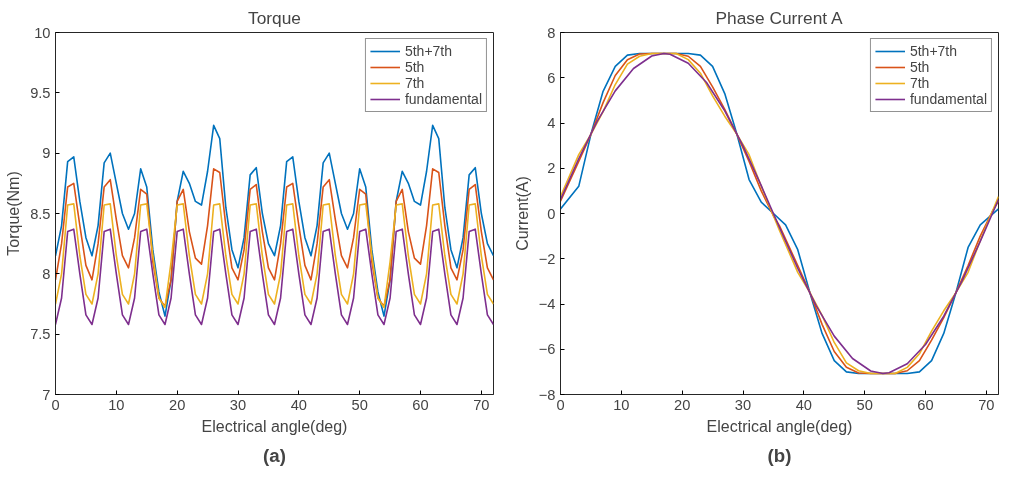  I want to click on text: (b), so click(779, 455).